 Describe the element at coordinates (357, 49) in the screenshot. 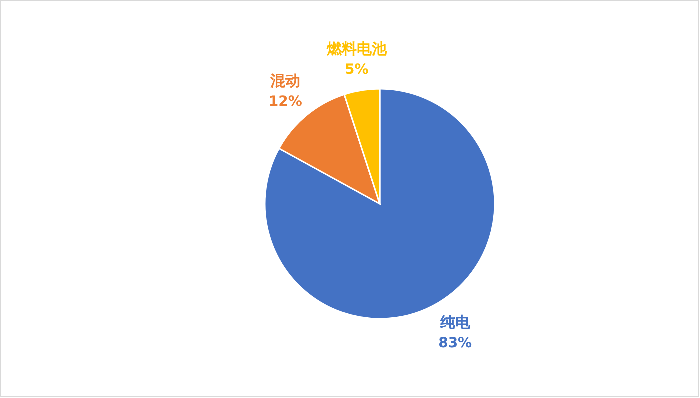

I see `slice-label: 燃料电池` at that location.